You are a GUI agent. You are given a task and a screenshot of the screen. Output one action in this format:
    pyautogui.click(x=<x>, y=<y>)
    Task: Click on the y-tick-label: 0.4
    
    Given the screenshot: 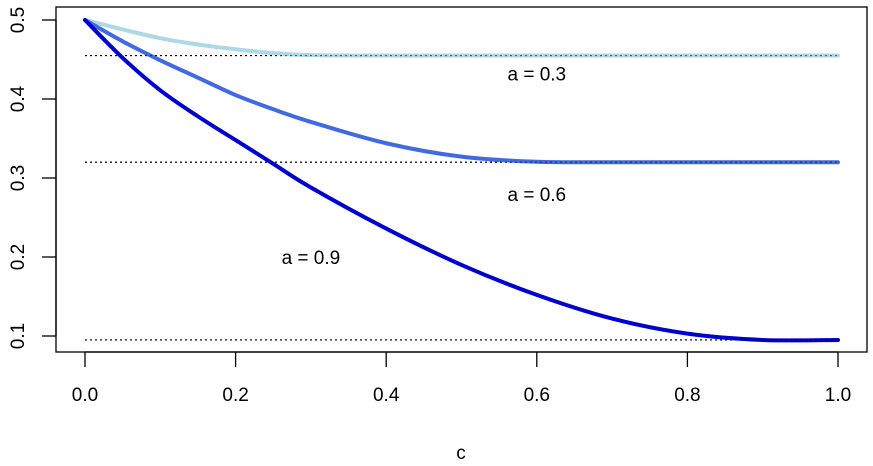 What is the action you would take?
    pyautogui.click(x=18, y=98)
    